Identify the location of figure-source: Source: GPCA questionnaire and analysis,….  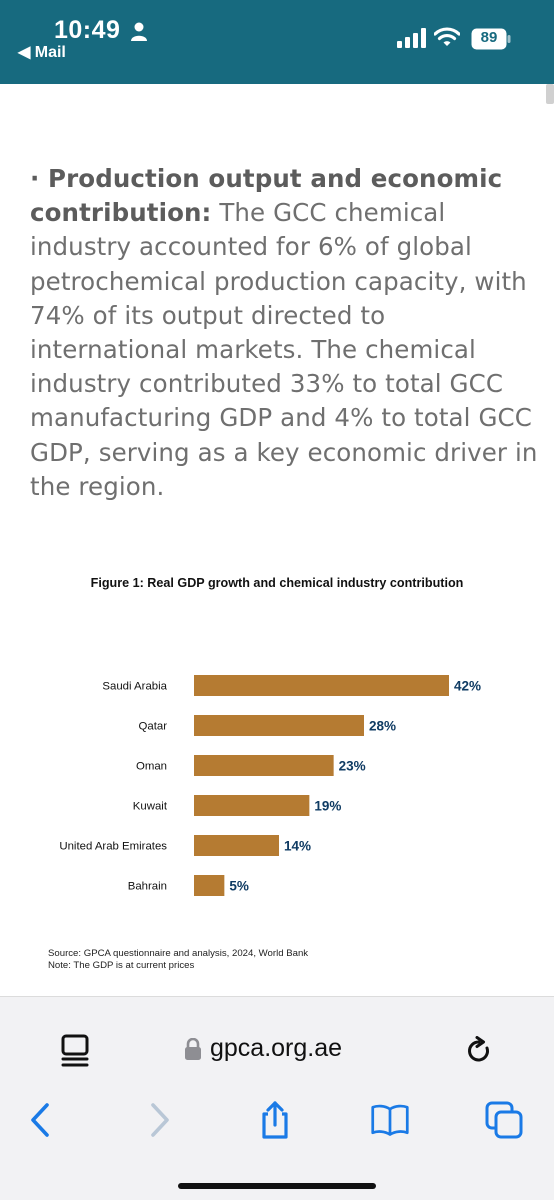
(178, 960).